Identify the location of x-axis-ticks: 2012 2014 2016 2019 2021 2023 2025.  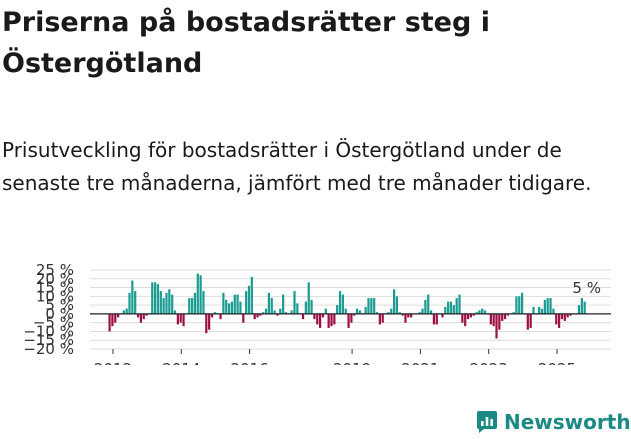
(335, 357).